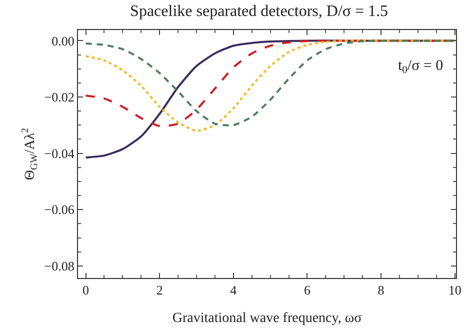  What do you see at coordinates (59, 97) in the screenshot?
I see `y-tick-label: −0.02` at bounding box center [59, 97].